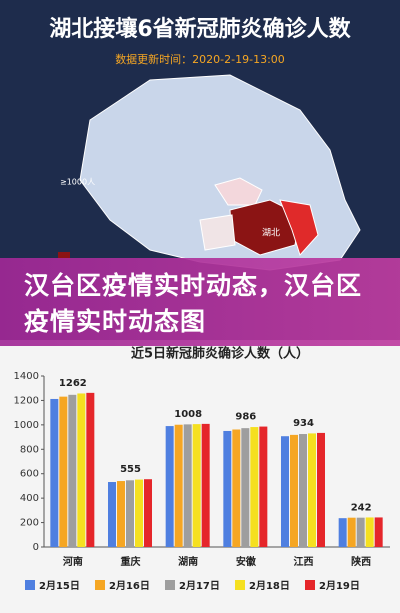  I want to click on legend-label: 2月16日, so click(129, 586).